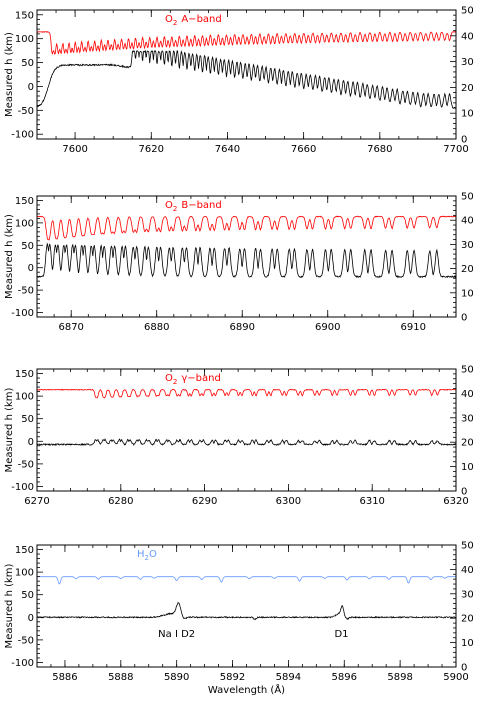  I want to click on x-tick-label: 5898, so click(399, 677).